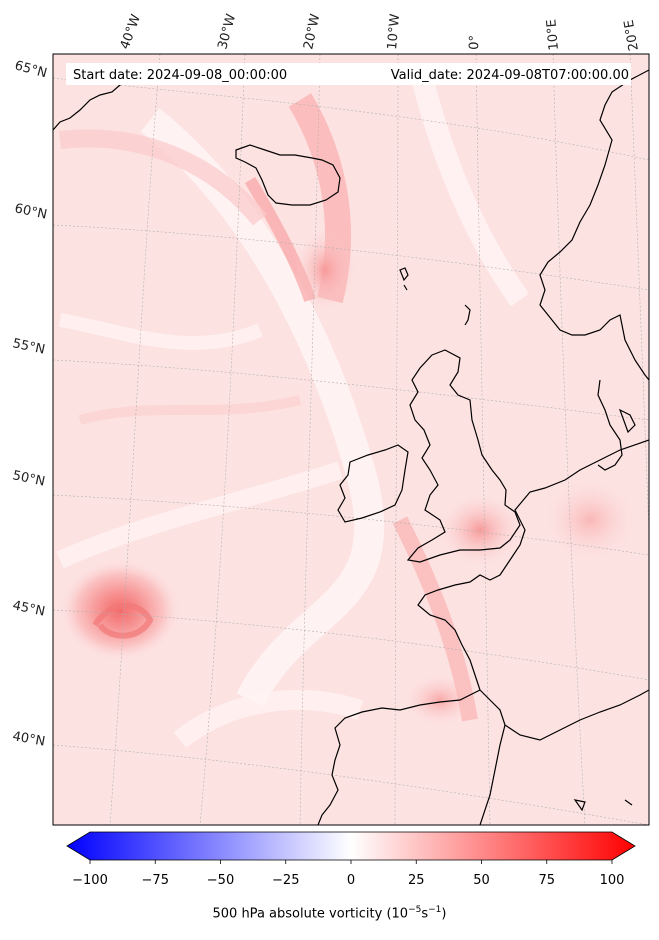 The height and width of the screenshot is (940, 659). What do you see at coordinates (394, 31) in the screenshot?
I see `lon-label-10w: 10°W` at bounding box center [394, 31].